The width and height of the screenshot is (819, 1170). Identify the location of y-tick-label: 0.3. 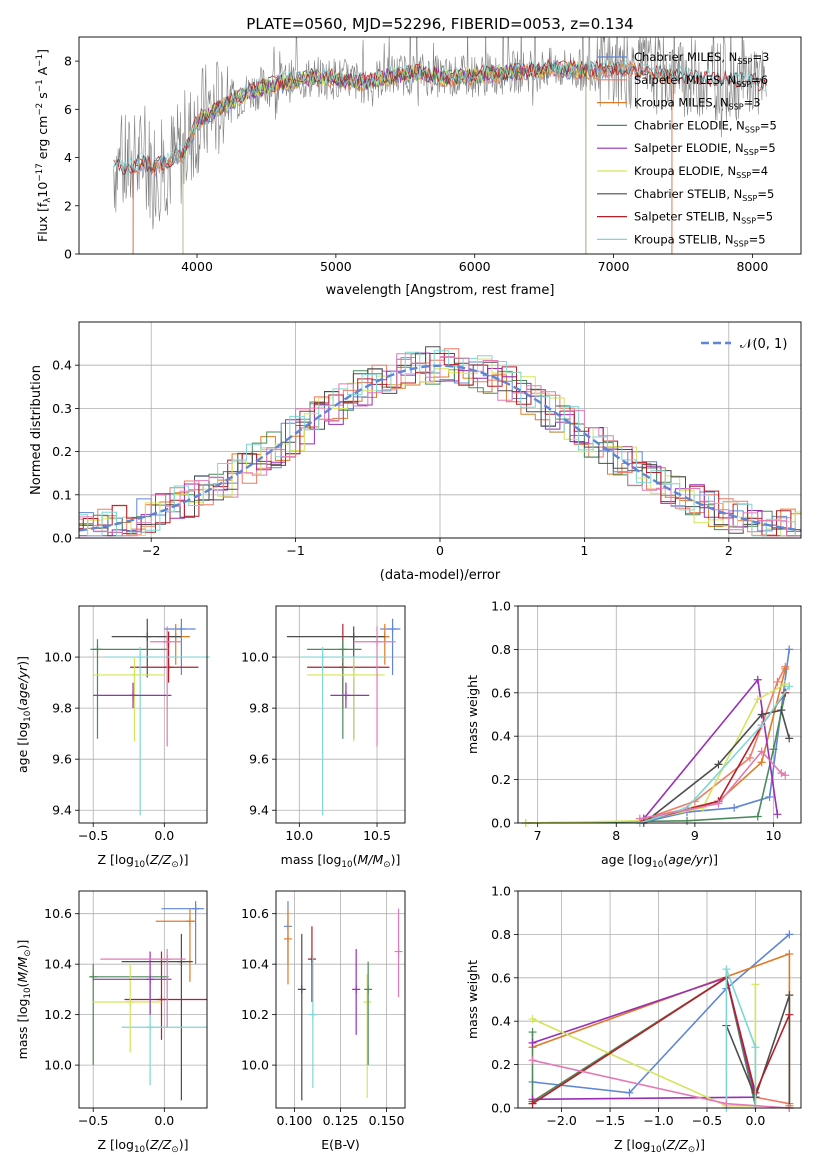
(62, 408).